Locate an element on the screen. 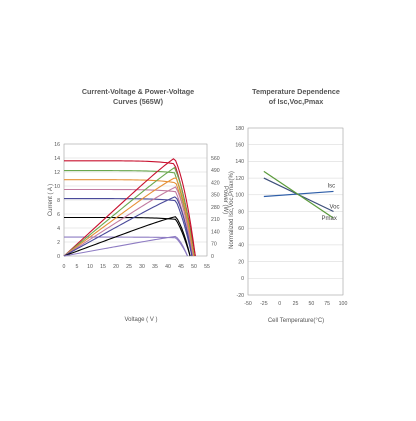 This screenshot has height=421, width=416. iv-x-tick-label: 5 is located at coordinates (77, 267).